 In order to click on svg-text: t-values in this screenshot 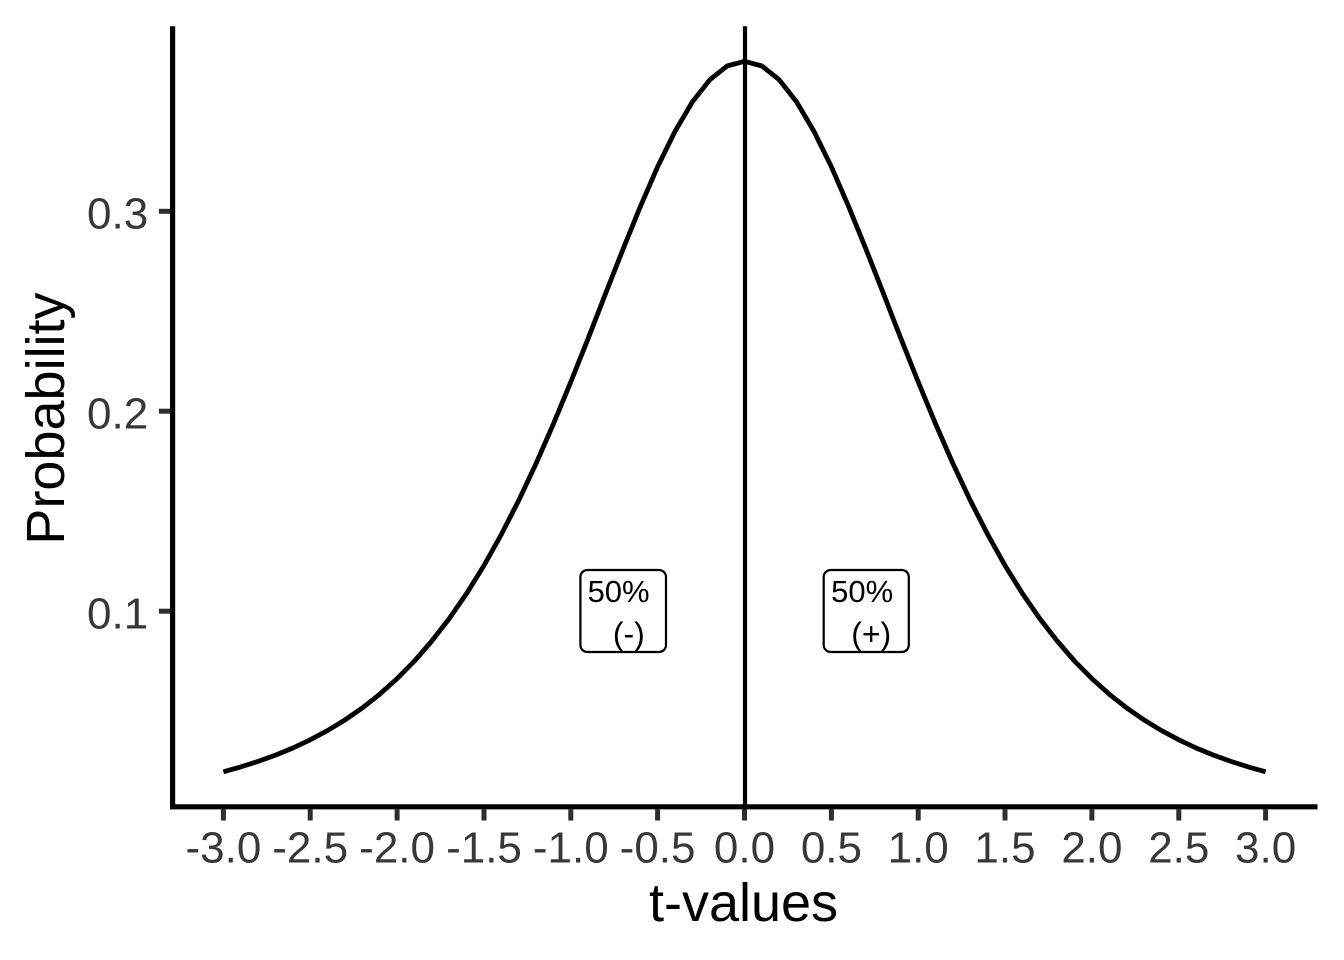, I will do `click(743, 903)`.